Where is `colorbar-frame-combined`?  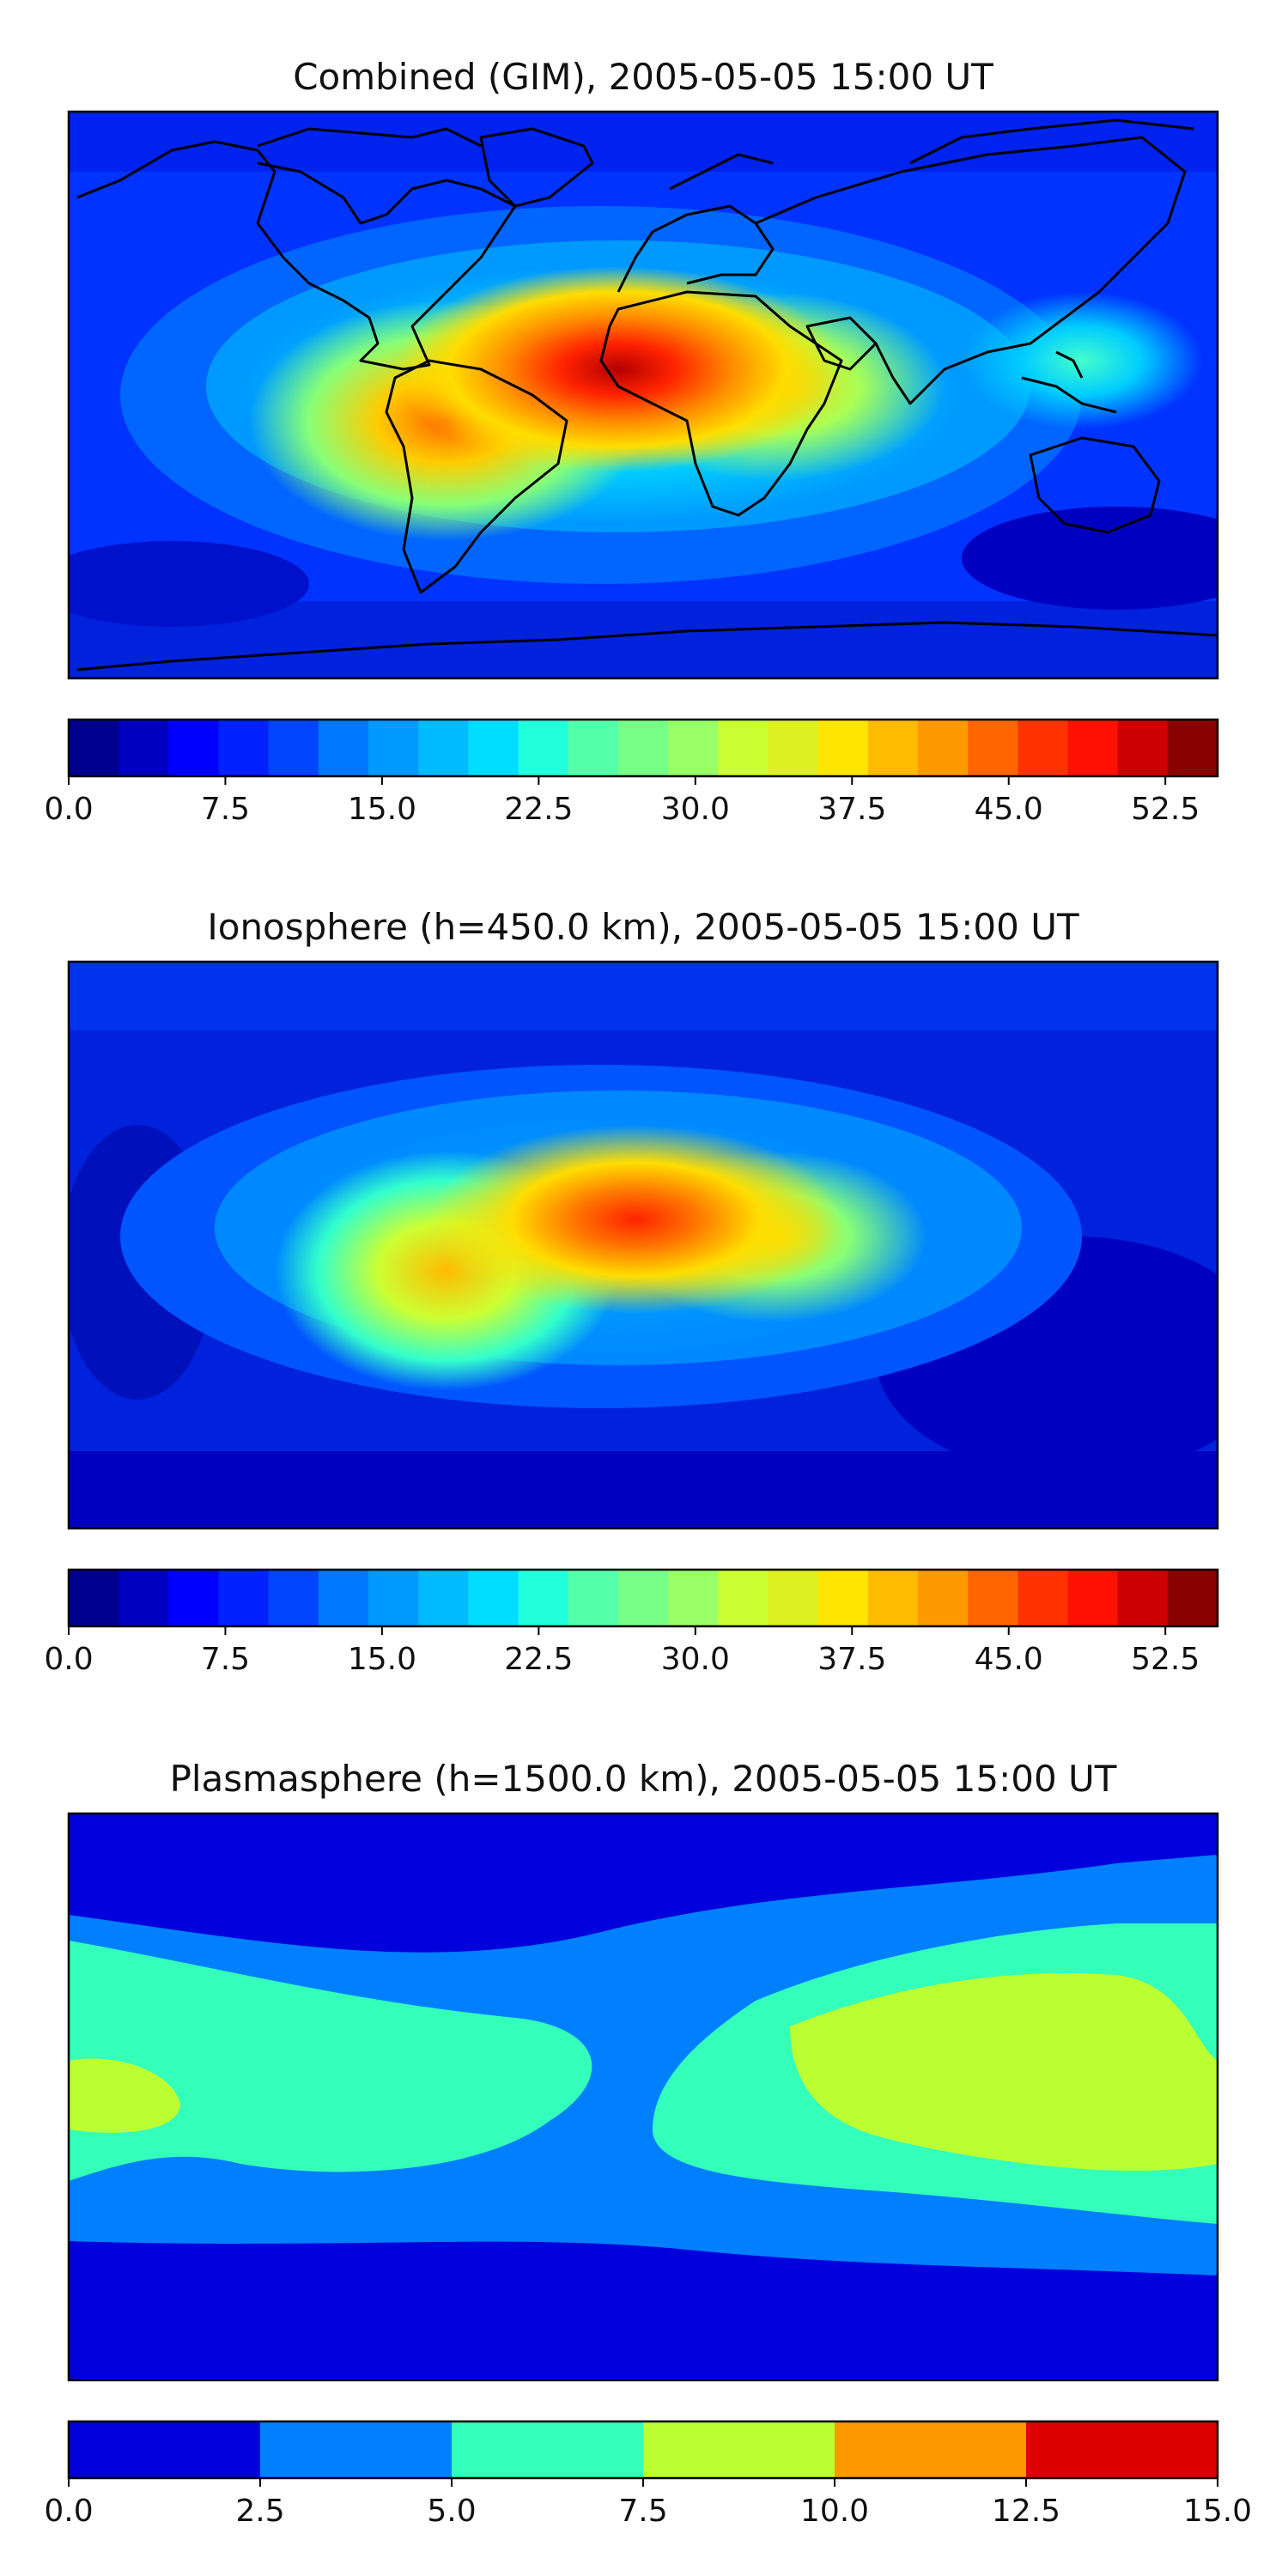 colorbar-frame-combined is located at coordinates (643, 748).